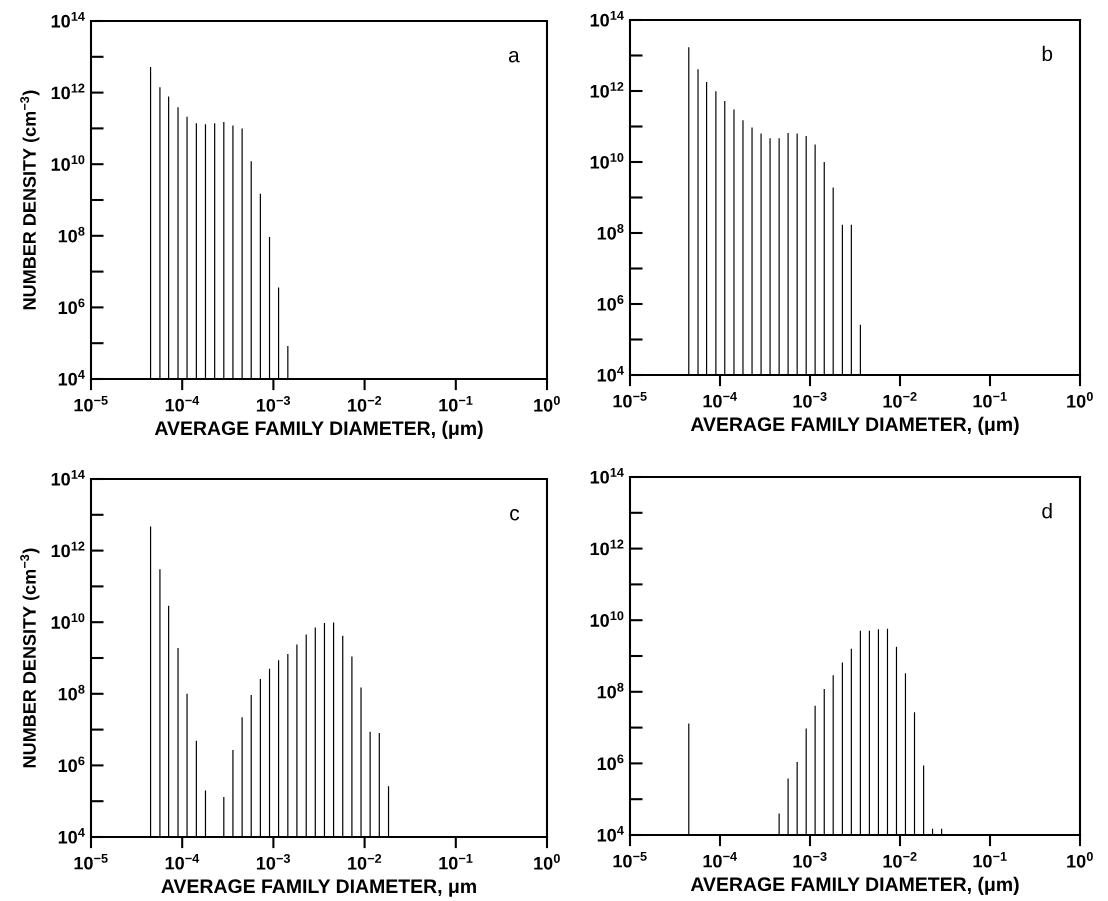  I want to click on annotation: d, so click(1047, 511).